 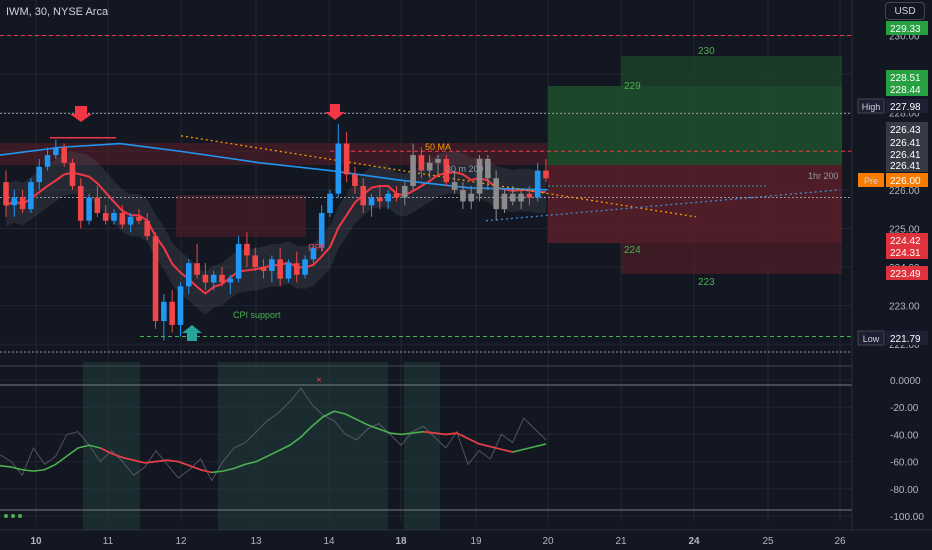 What do you see at coordinates (695, 125) in the screenshot?
I see `profit-zone` at bounding box center [695, 125].